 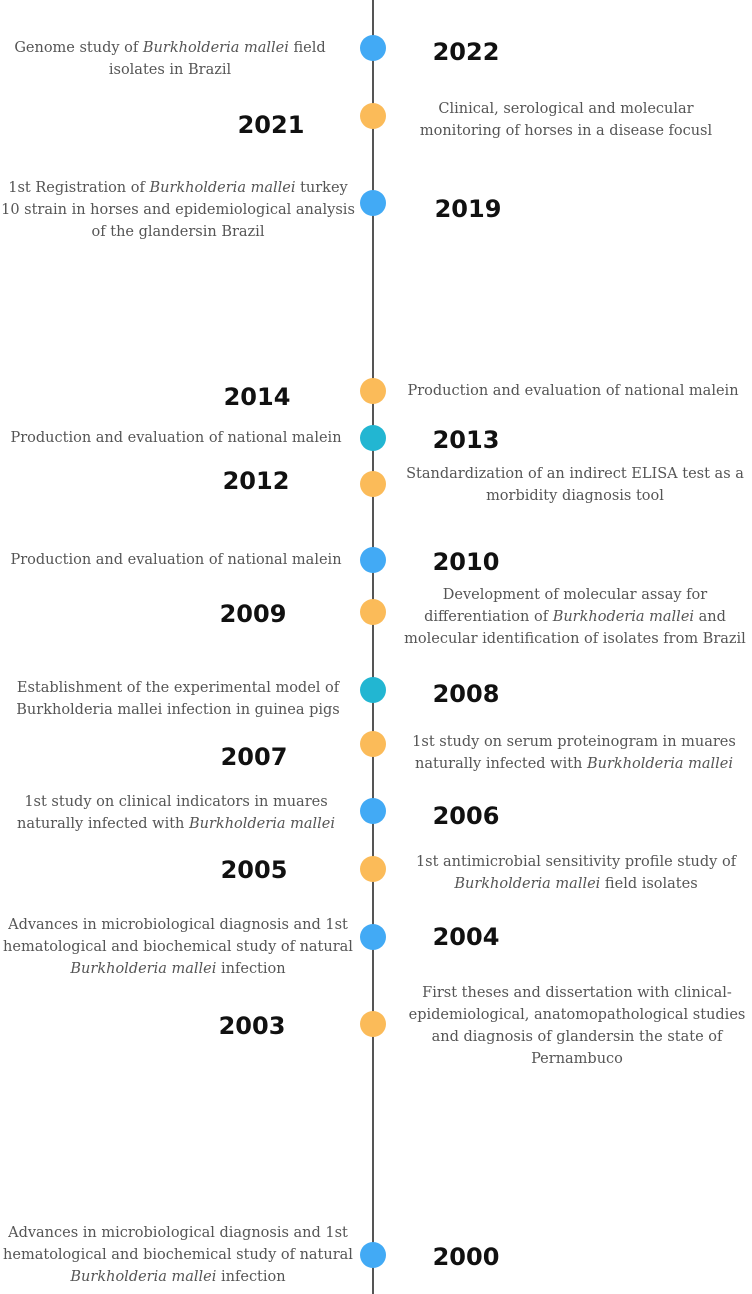 I want to click on year-label-2014: 2014, so click(x=257, y=397).